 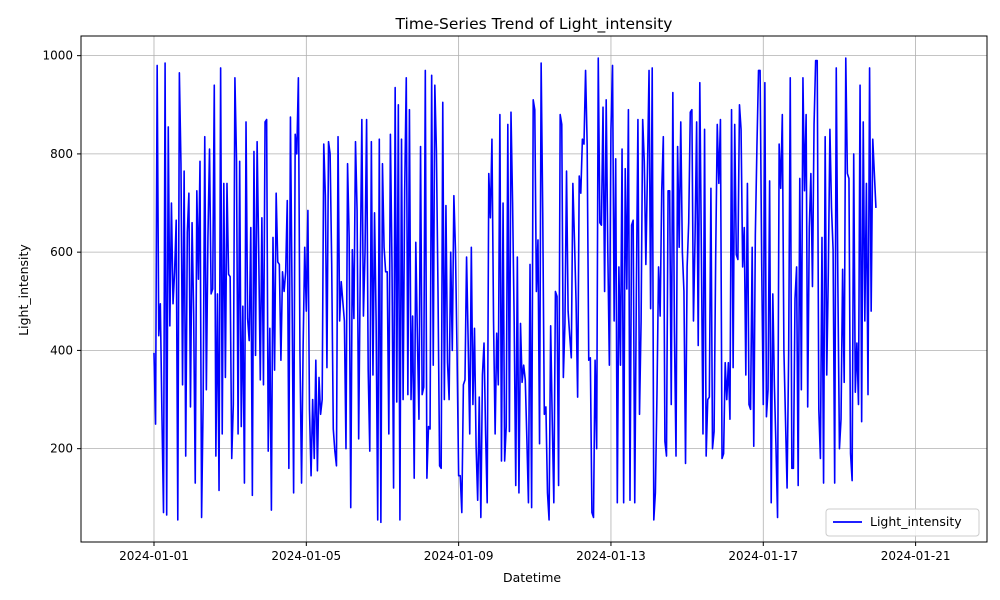 What do you see at coordinates (154, 556) in the screenshot?
I see `x-tick-label: 2024-01-01` at bounding box center [154, 556].